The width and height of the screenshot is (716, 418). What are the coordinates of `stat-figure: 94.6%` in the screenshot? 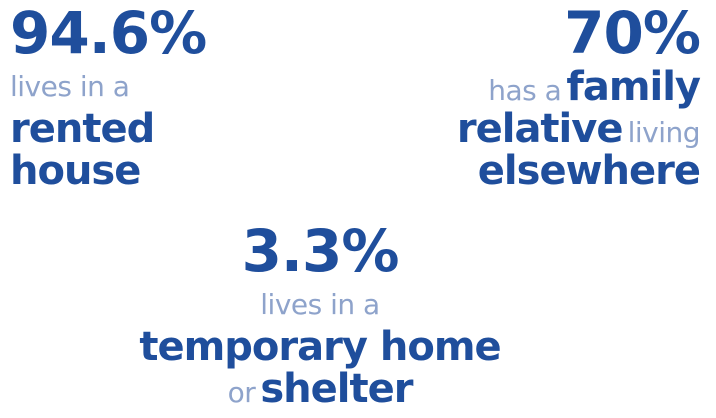 It's located at (108, 33).